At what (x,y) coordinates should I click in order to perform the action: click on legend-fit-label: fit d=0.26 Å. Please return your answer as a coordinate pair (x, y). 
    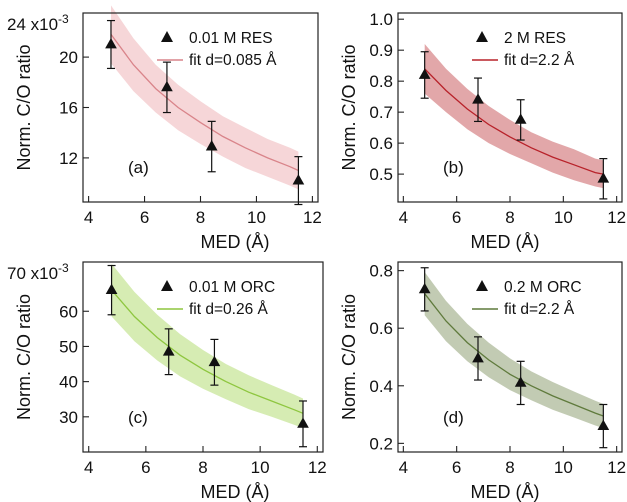
    Looking at the image, I should click on (229, 309).